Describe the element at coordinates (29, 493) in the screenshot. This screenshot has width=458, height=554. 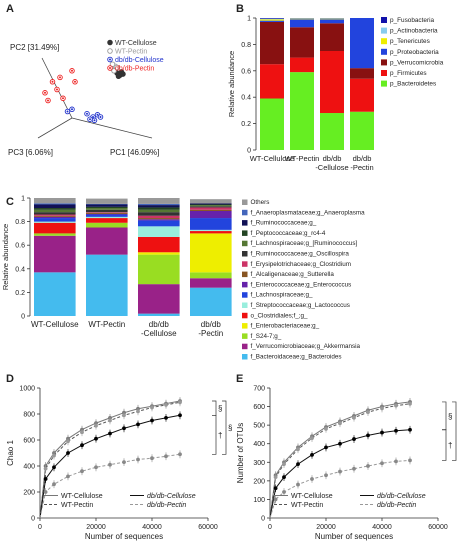
I see `y-tick-label: 200` at that location.